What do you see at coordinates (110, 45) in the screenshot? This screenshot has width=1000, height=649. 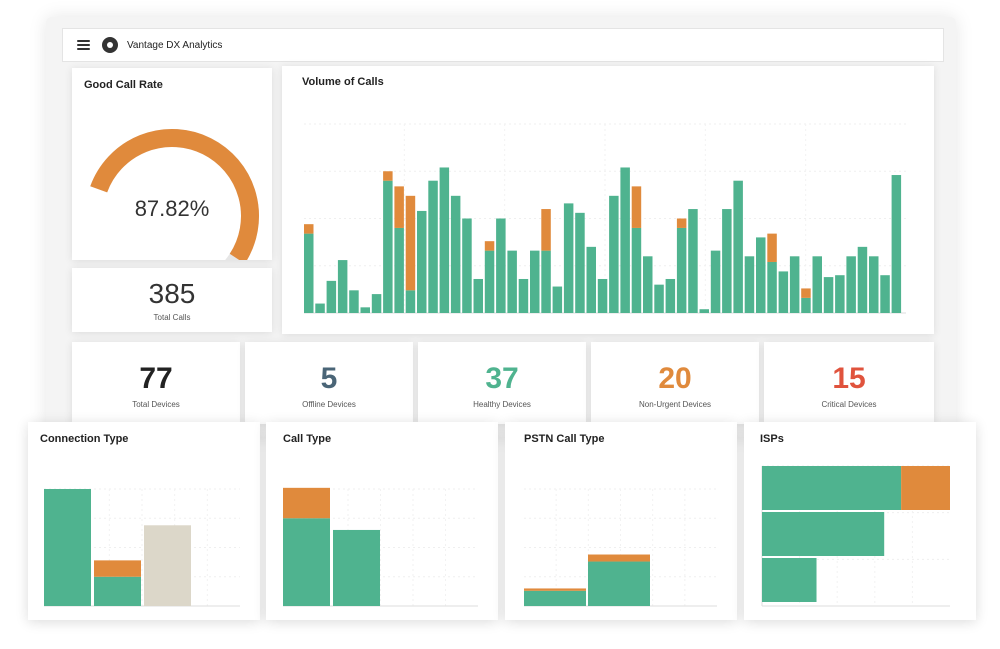 I see `vantage-logo-icon` at bounding box center [110, 45].